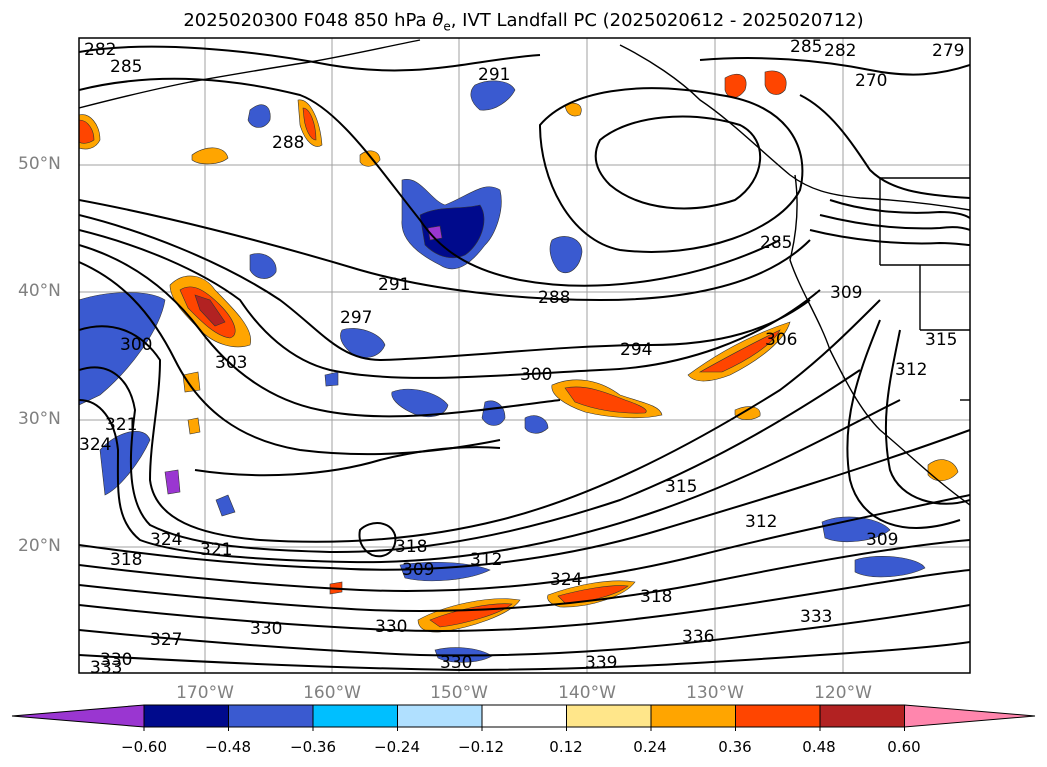 This screenshot has width=1047, height=767. What do you see at coordinates (121, 425) in the screenshot?
I see `contour-label: 321` at bounding box center [121, 425].